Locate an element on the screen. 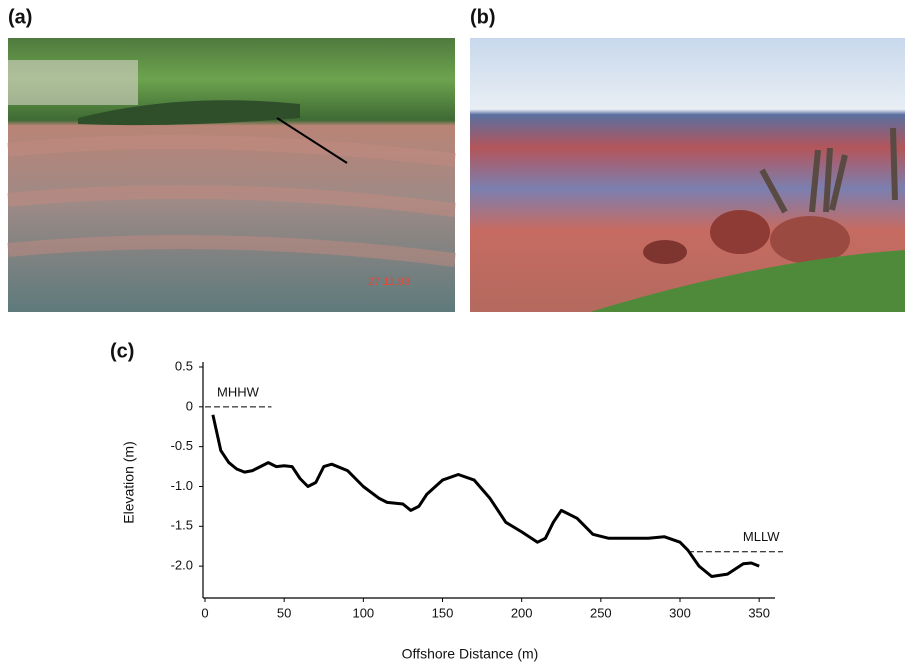  data-line is located at coordinates (485, 496).